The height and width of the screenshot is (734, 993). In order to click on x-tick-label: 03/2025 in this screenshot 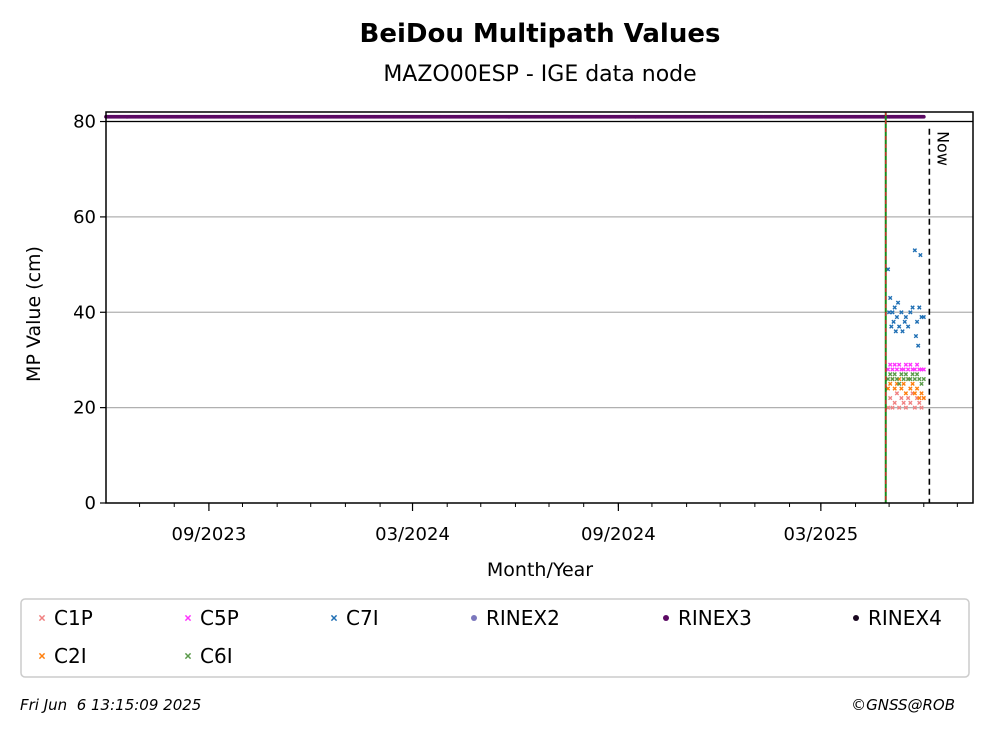, I will do `click(820, 534)`.